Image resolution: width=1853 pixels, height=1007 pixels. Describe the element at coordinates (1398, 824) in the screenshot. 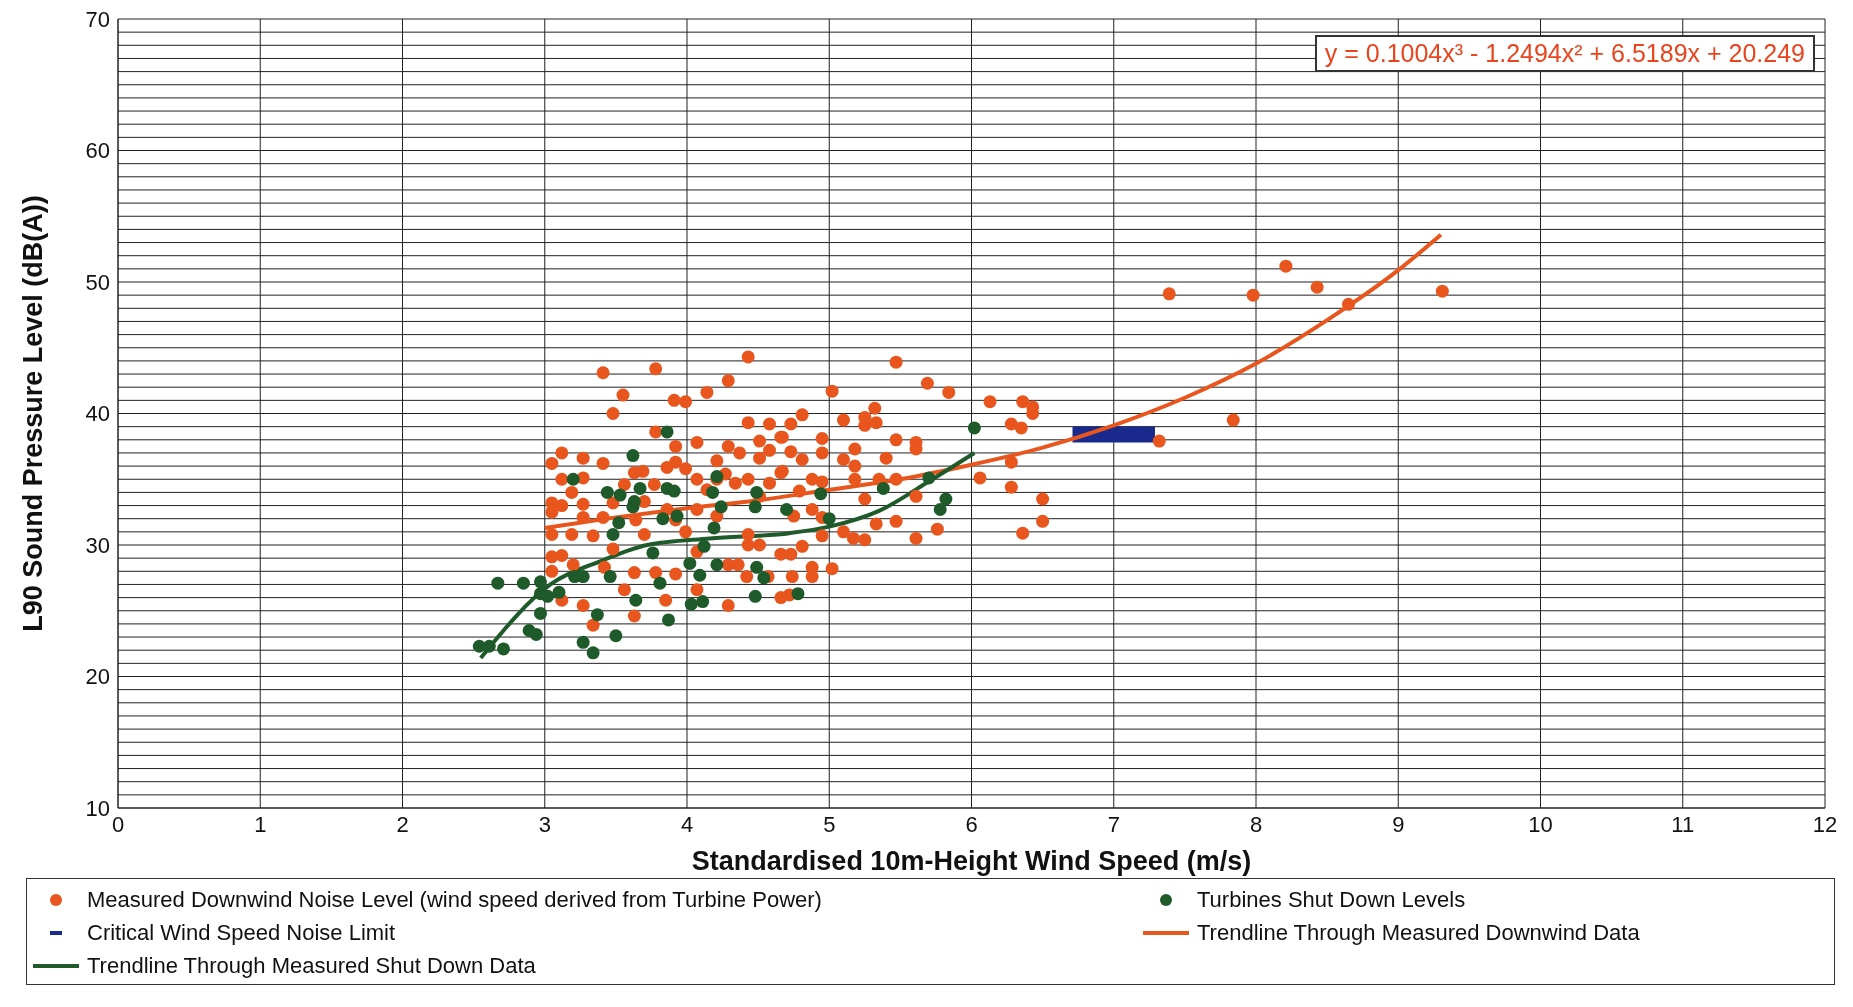

I see `x-tick-label: 9` at that location.